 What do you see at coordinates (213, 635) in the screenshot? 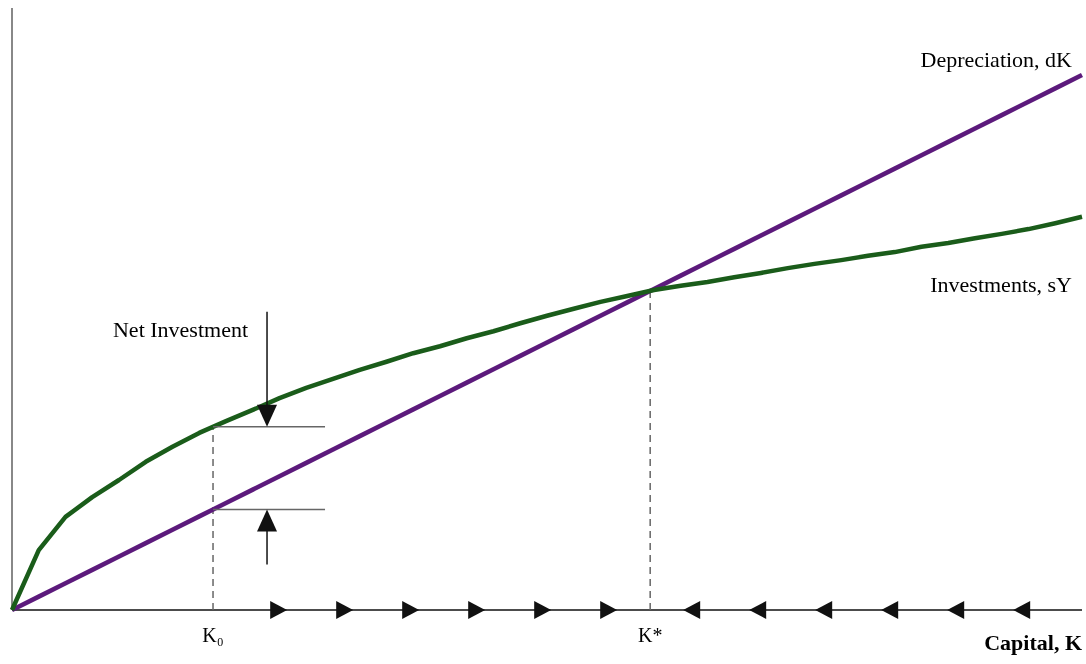
I see `text: K₀` at bounding box center [213, 635].